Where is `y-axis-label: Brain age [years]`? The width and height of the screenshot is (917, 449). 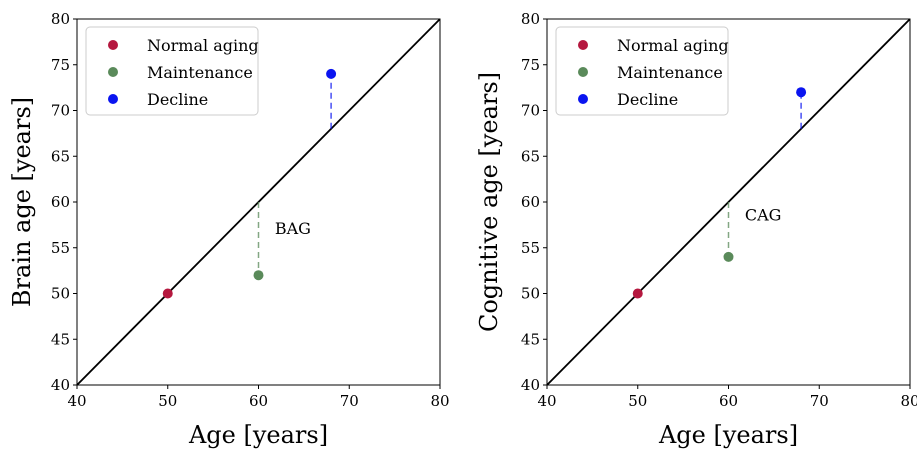
y-axis-label: Brain age [years] is located at coordinates (22, 202).